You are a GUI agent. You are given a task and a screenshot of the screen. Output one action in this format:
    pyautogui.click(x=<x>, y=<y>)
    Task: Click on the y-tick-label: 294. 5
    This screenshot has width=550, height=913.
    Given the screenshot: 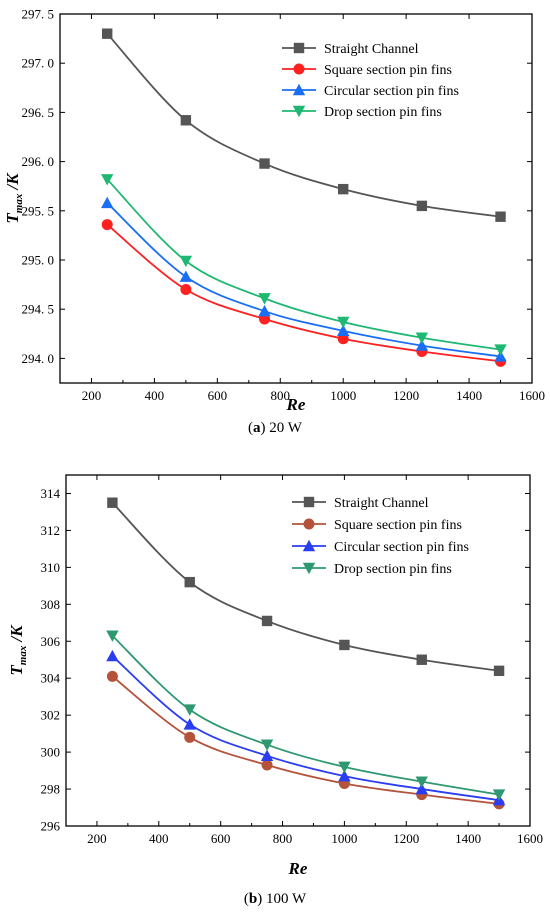 What is the action you would take?
    pyautogui.click(x=38, y=309)
    